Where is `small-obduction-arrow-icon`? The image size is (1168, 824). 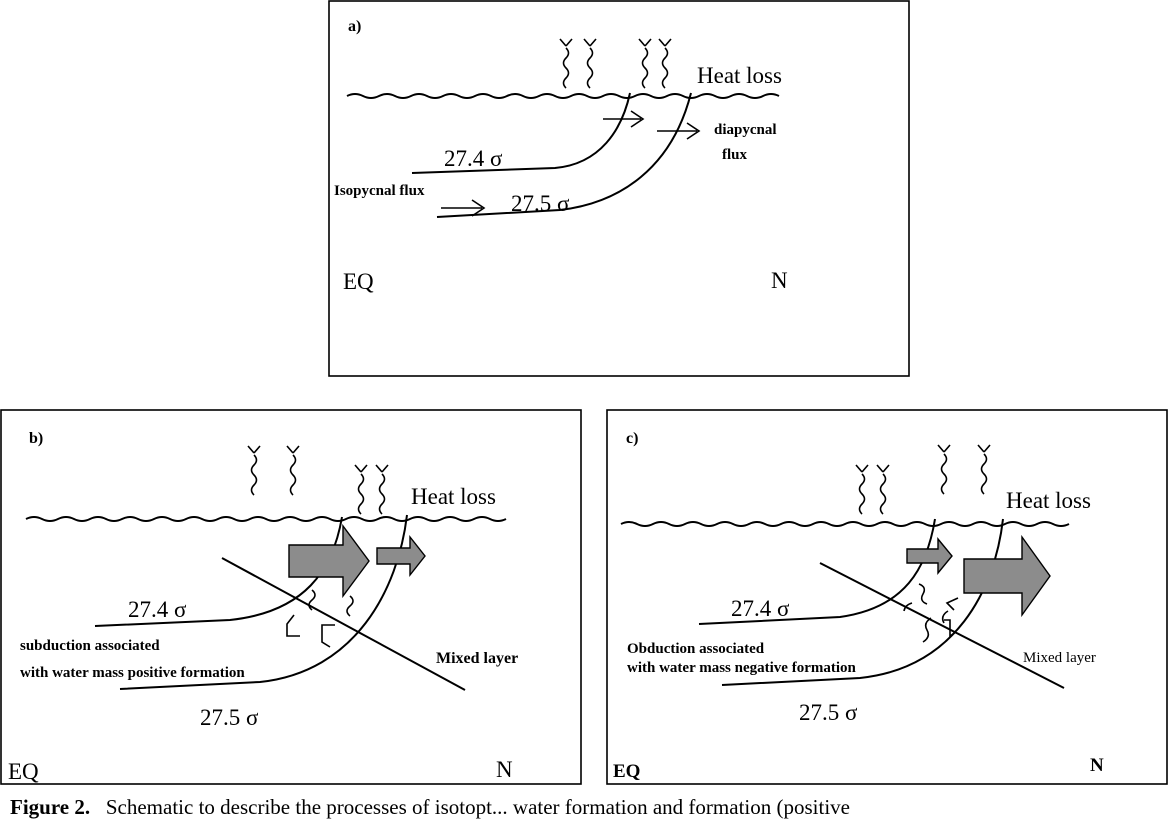 small-obduction-arrow-icon is located at coordinates (929, 556).